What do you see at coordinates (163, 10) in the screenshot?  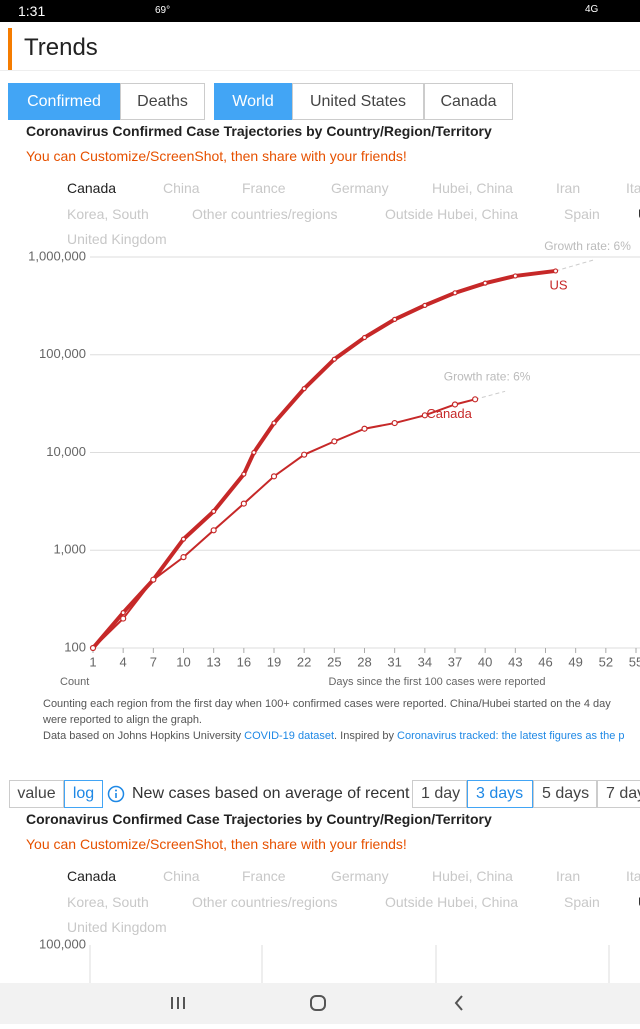 I see `temp: 69°` at bounding box center [163, 10].